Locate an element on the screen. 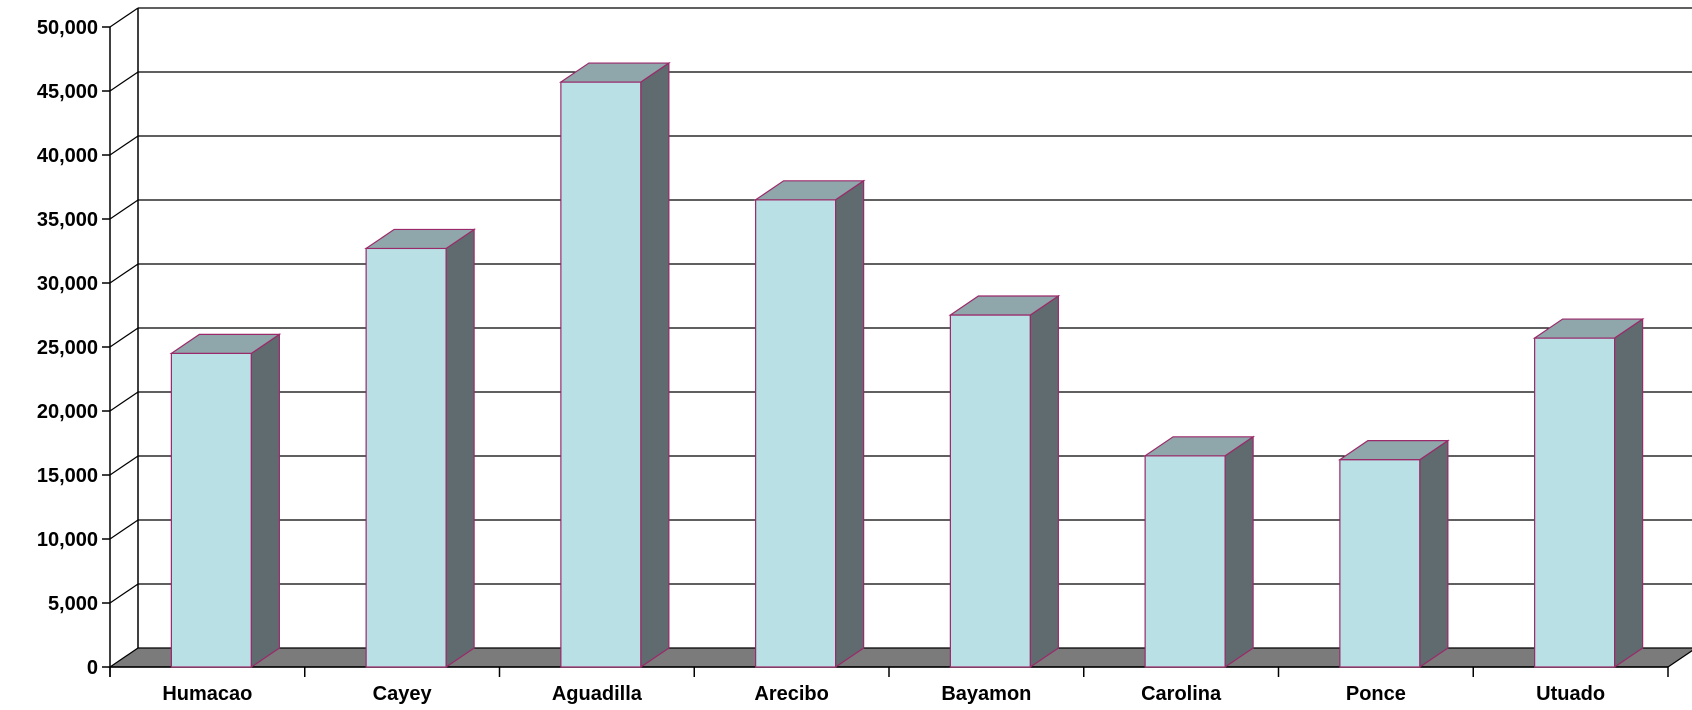 This screenshot has width=1692, height=710. x-category-label: Bayamon is located at coordinates (986, 694).